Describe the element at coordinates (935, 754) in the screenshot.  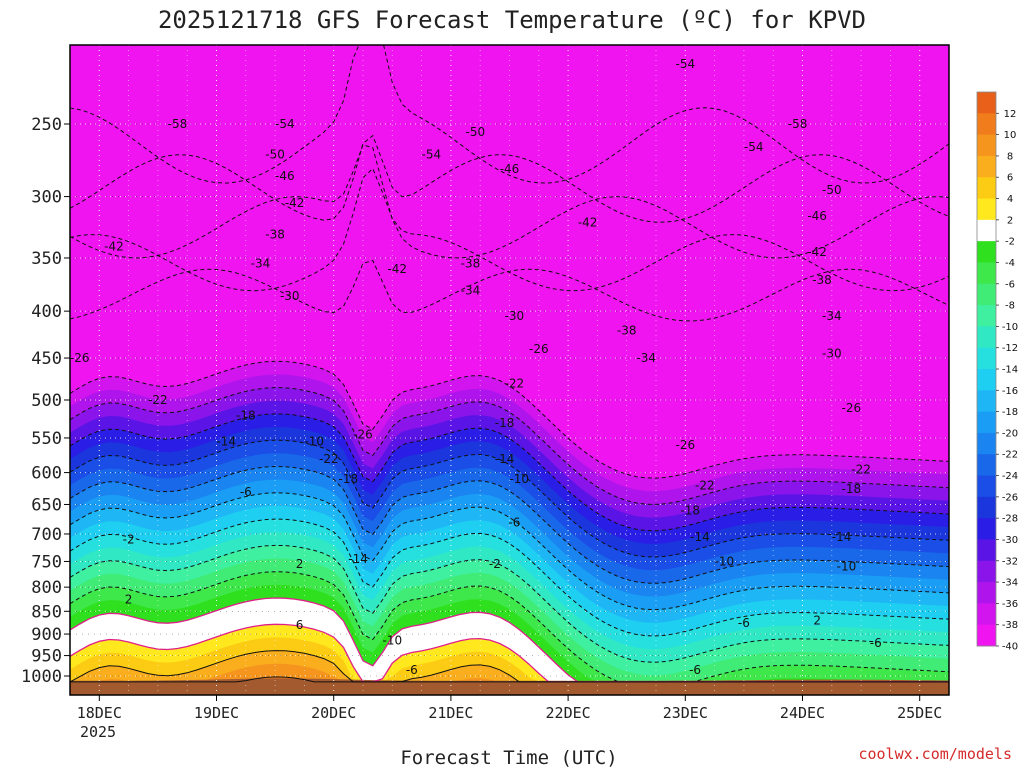
I see `credit-link: coolwx.com/models` at that location.